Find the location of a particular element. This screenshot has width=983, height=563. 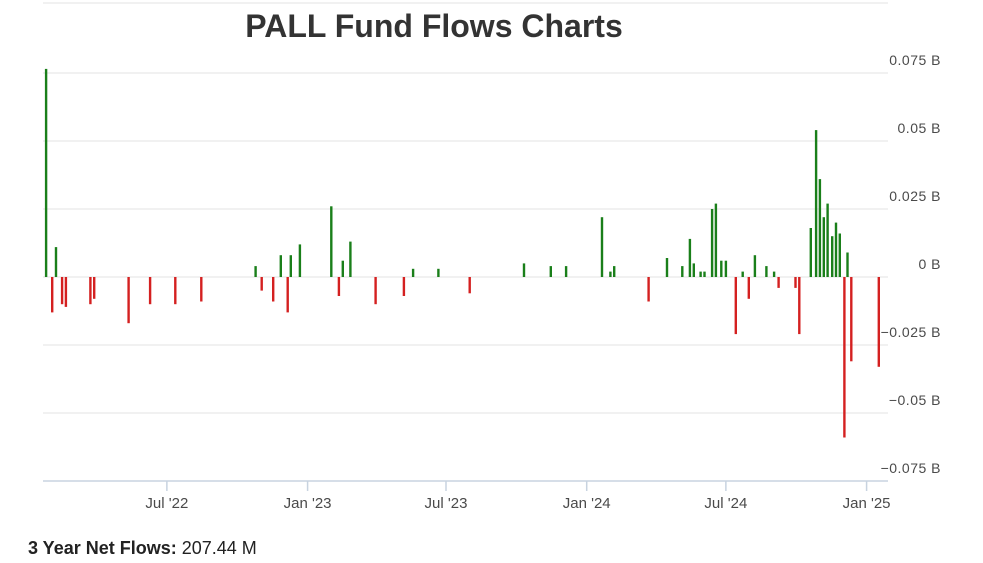

x-tick-label: Jan '24 is located at coordinates (587, 503).